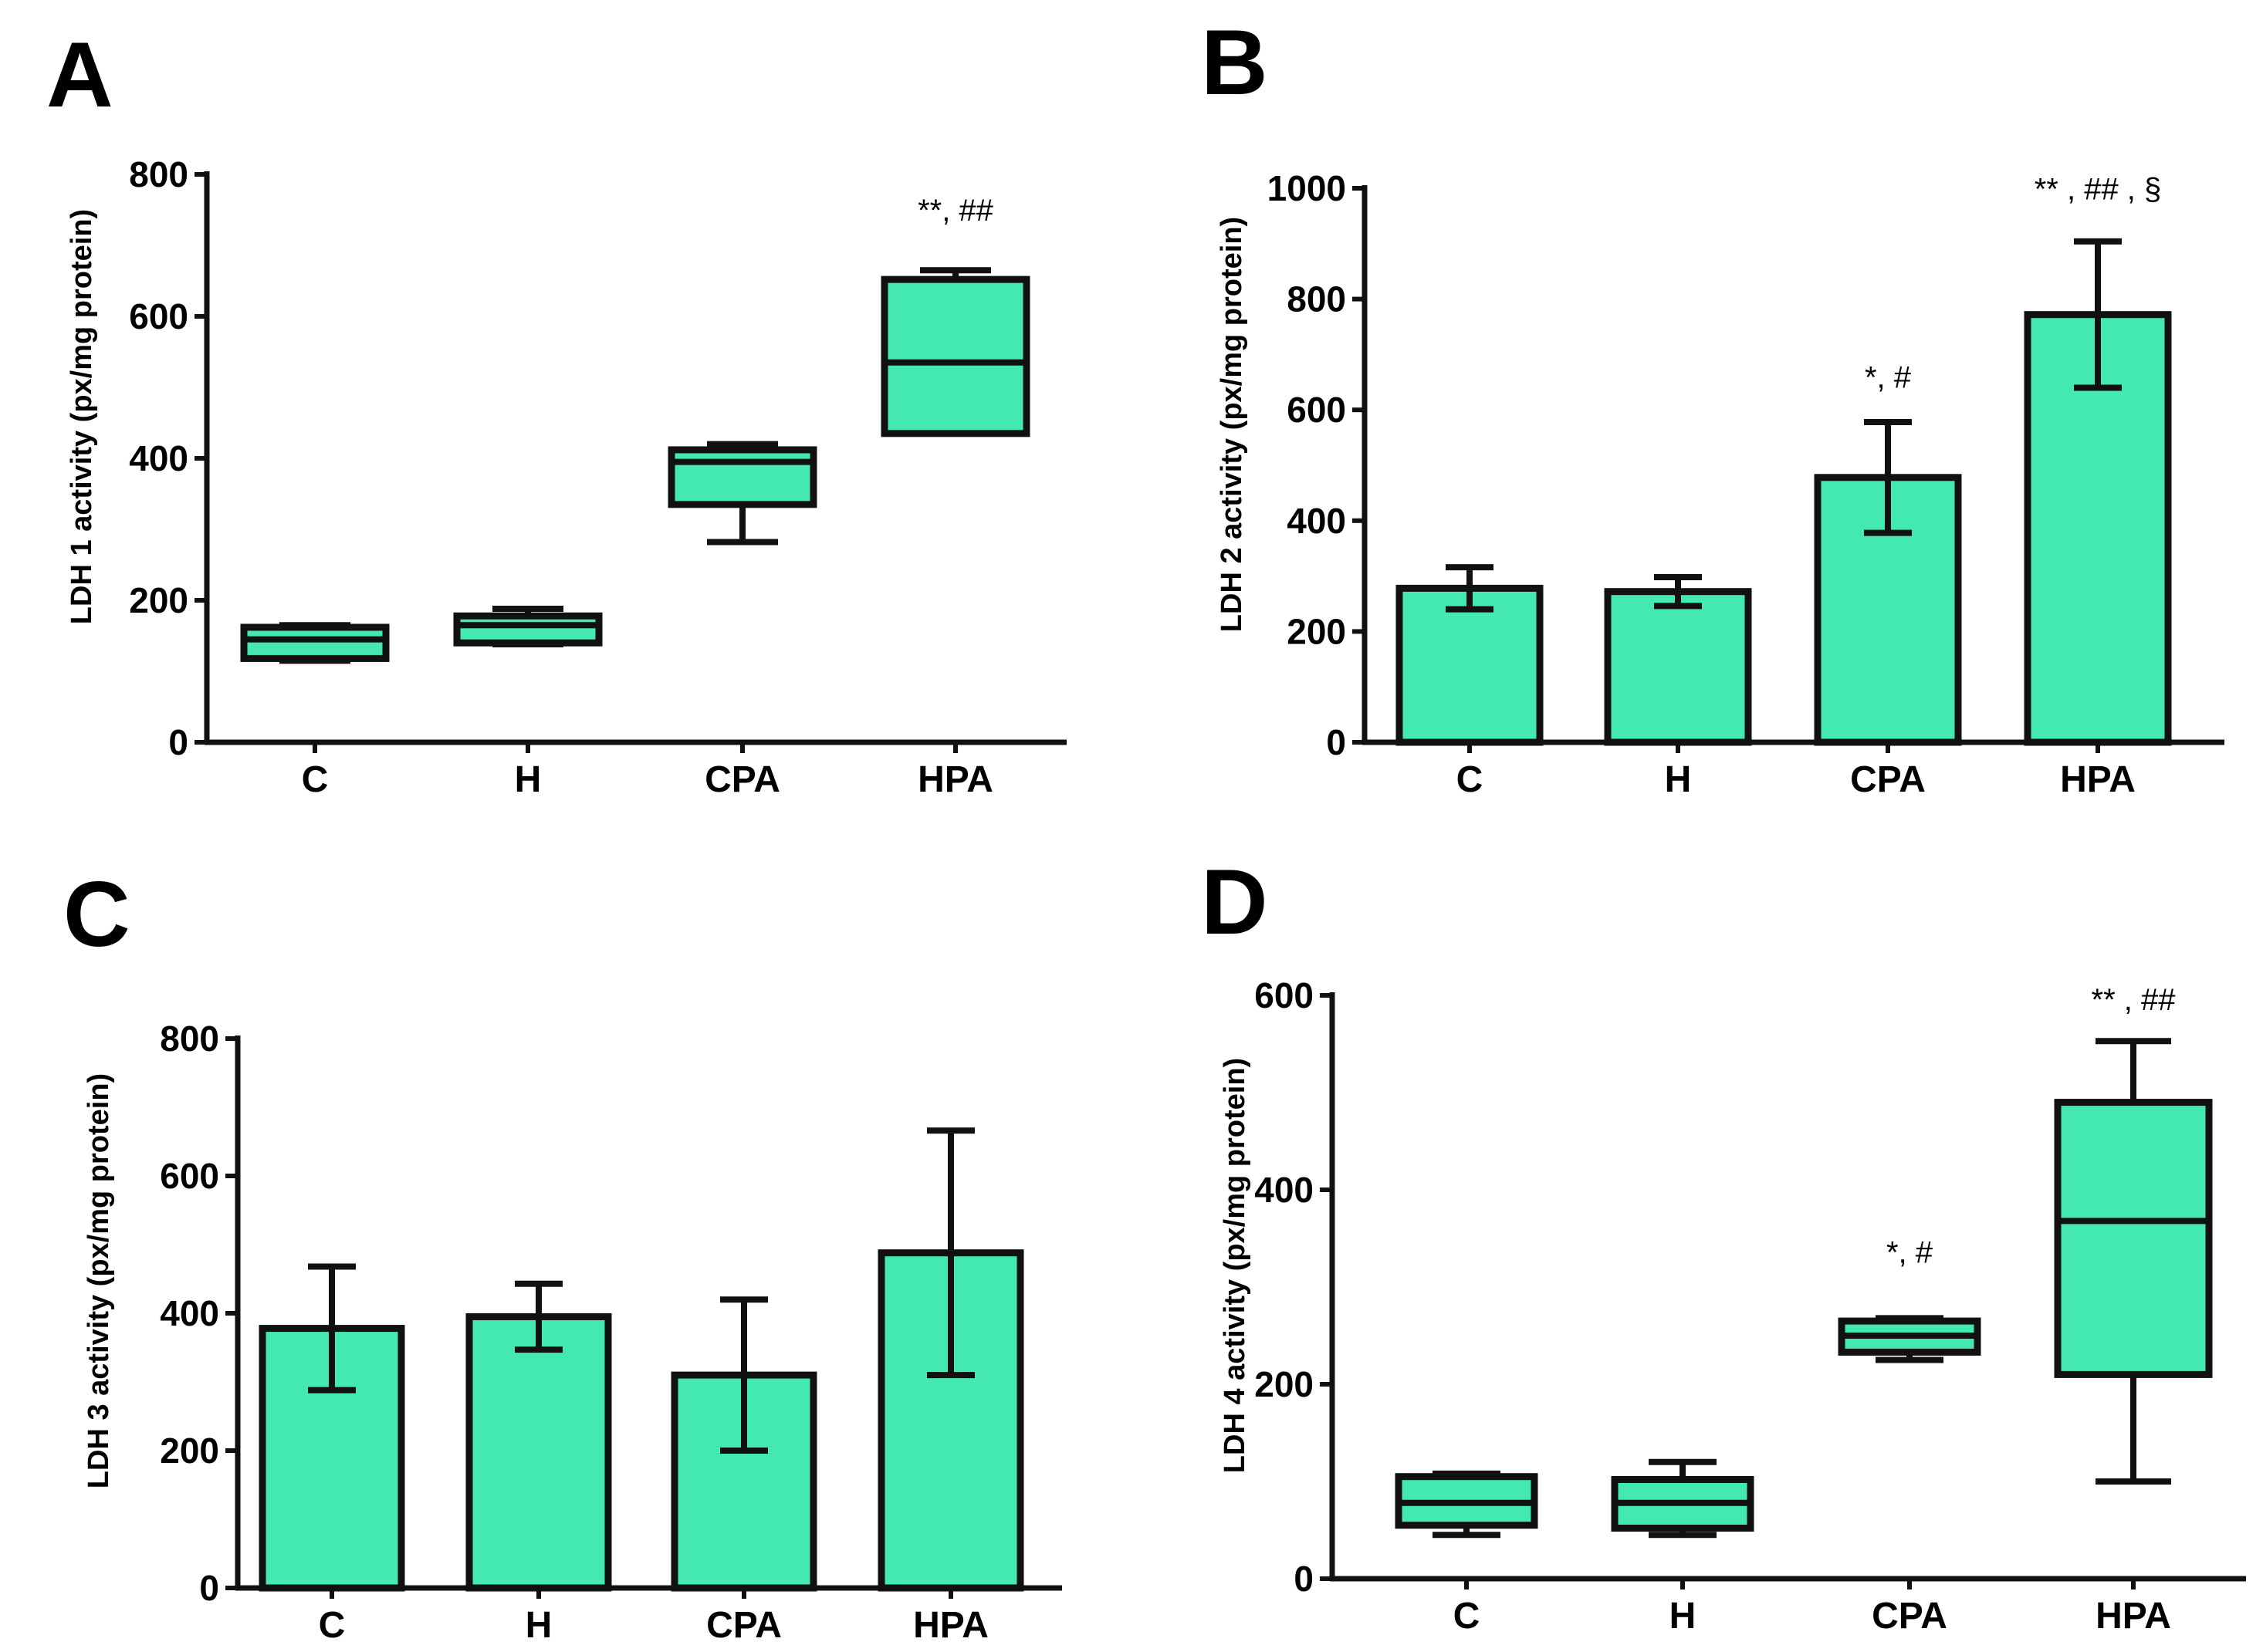 This screenshot has width=2263, height=1652. Describe the element at coordinates (1284, 1190) in the screenshot. I see `y-tick-label-d: 400` at that location.